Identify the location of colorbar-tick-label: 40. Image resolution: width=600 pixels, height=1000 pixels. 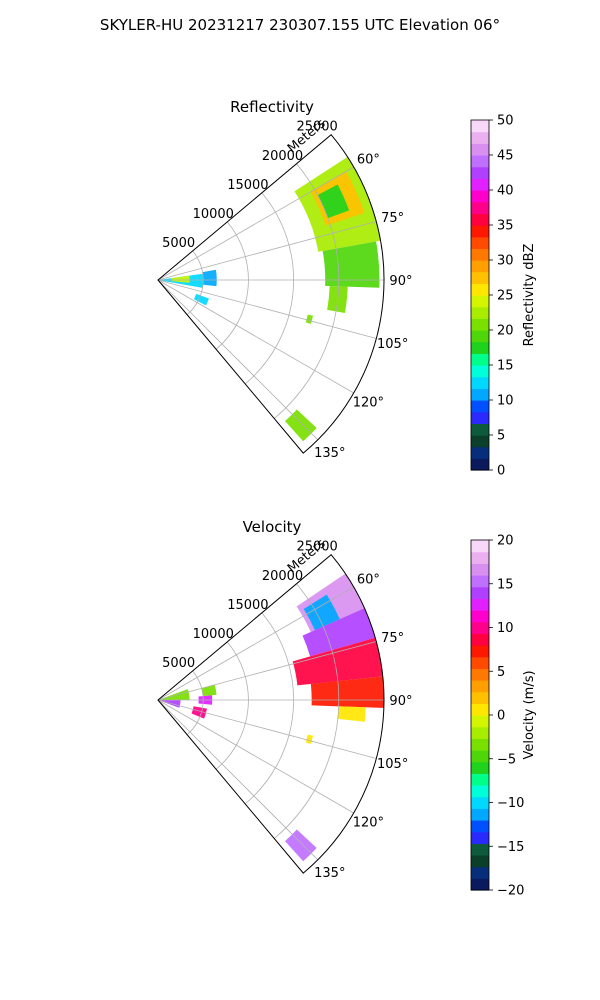
(505, 191).